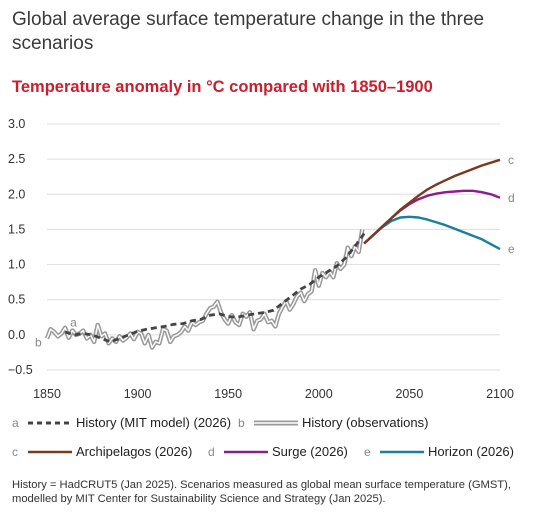 The width and height of the screenshot is (535, 532). I want to click on series-line-history-observations, so click(204, 289).